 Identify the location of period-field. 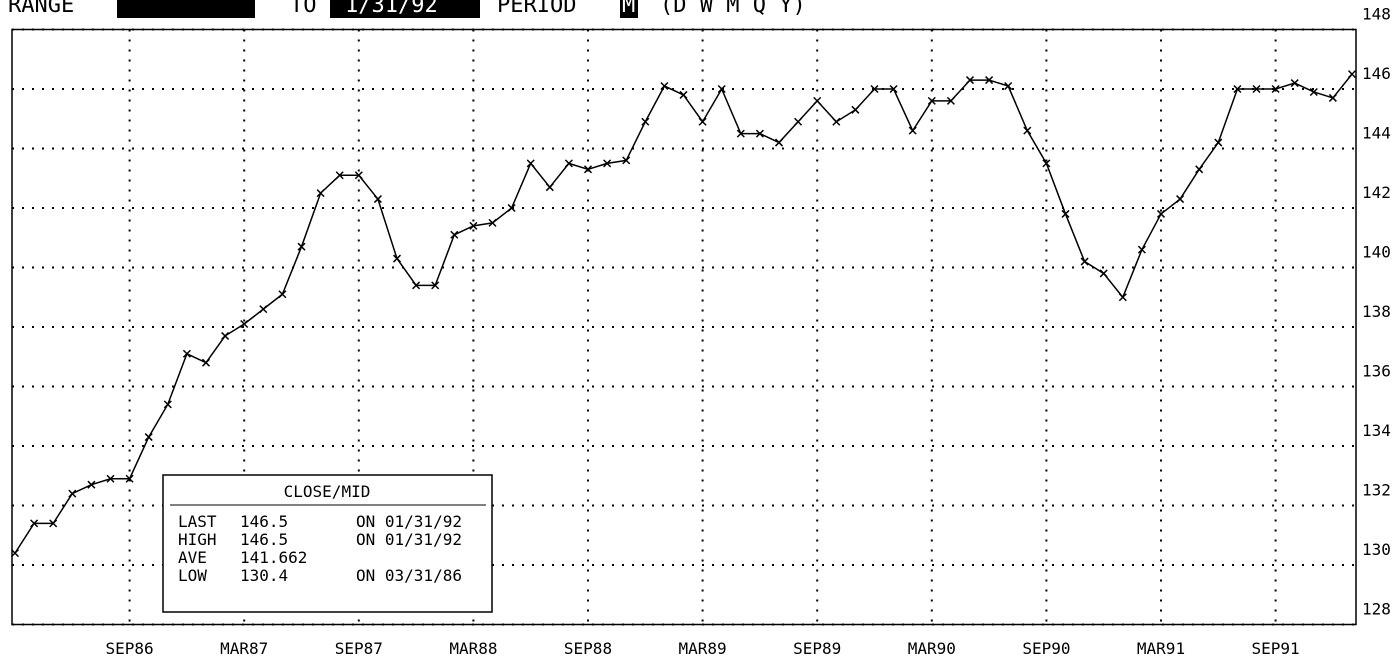
(629, 9).